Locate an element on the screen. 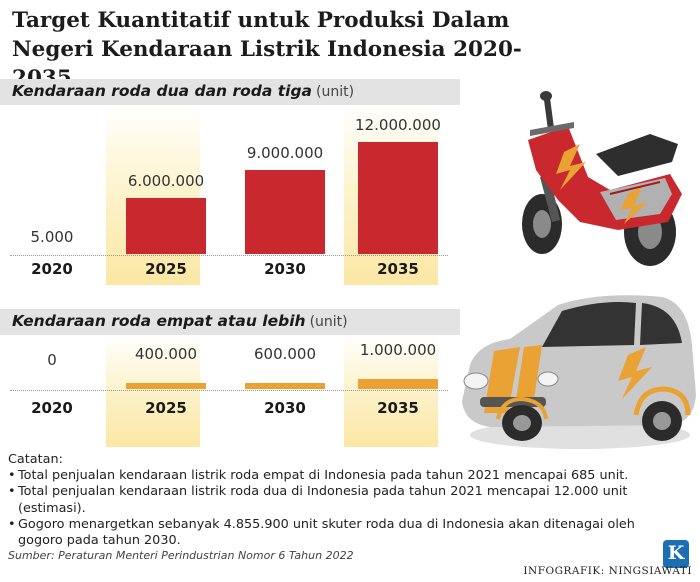 This screenshot has width=700, height=582. notes-heading: Catatan: is located at coordinates (35, 459).